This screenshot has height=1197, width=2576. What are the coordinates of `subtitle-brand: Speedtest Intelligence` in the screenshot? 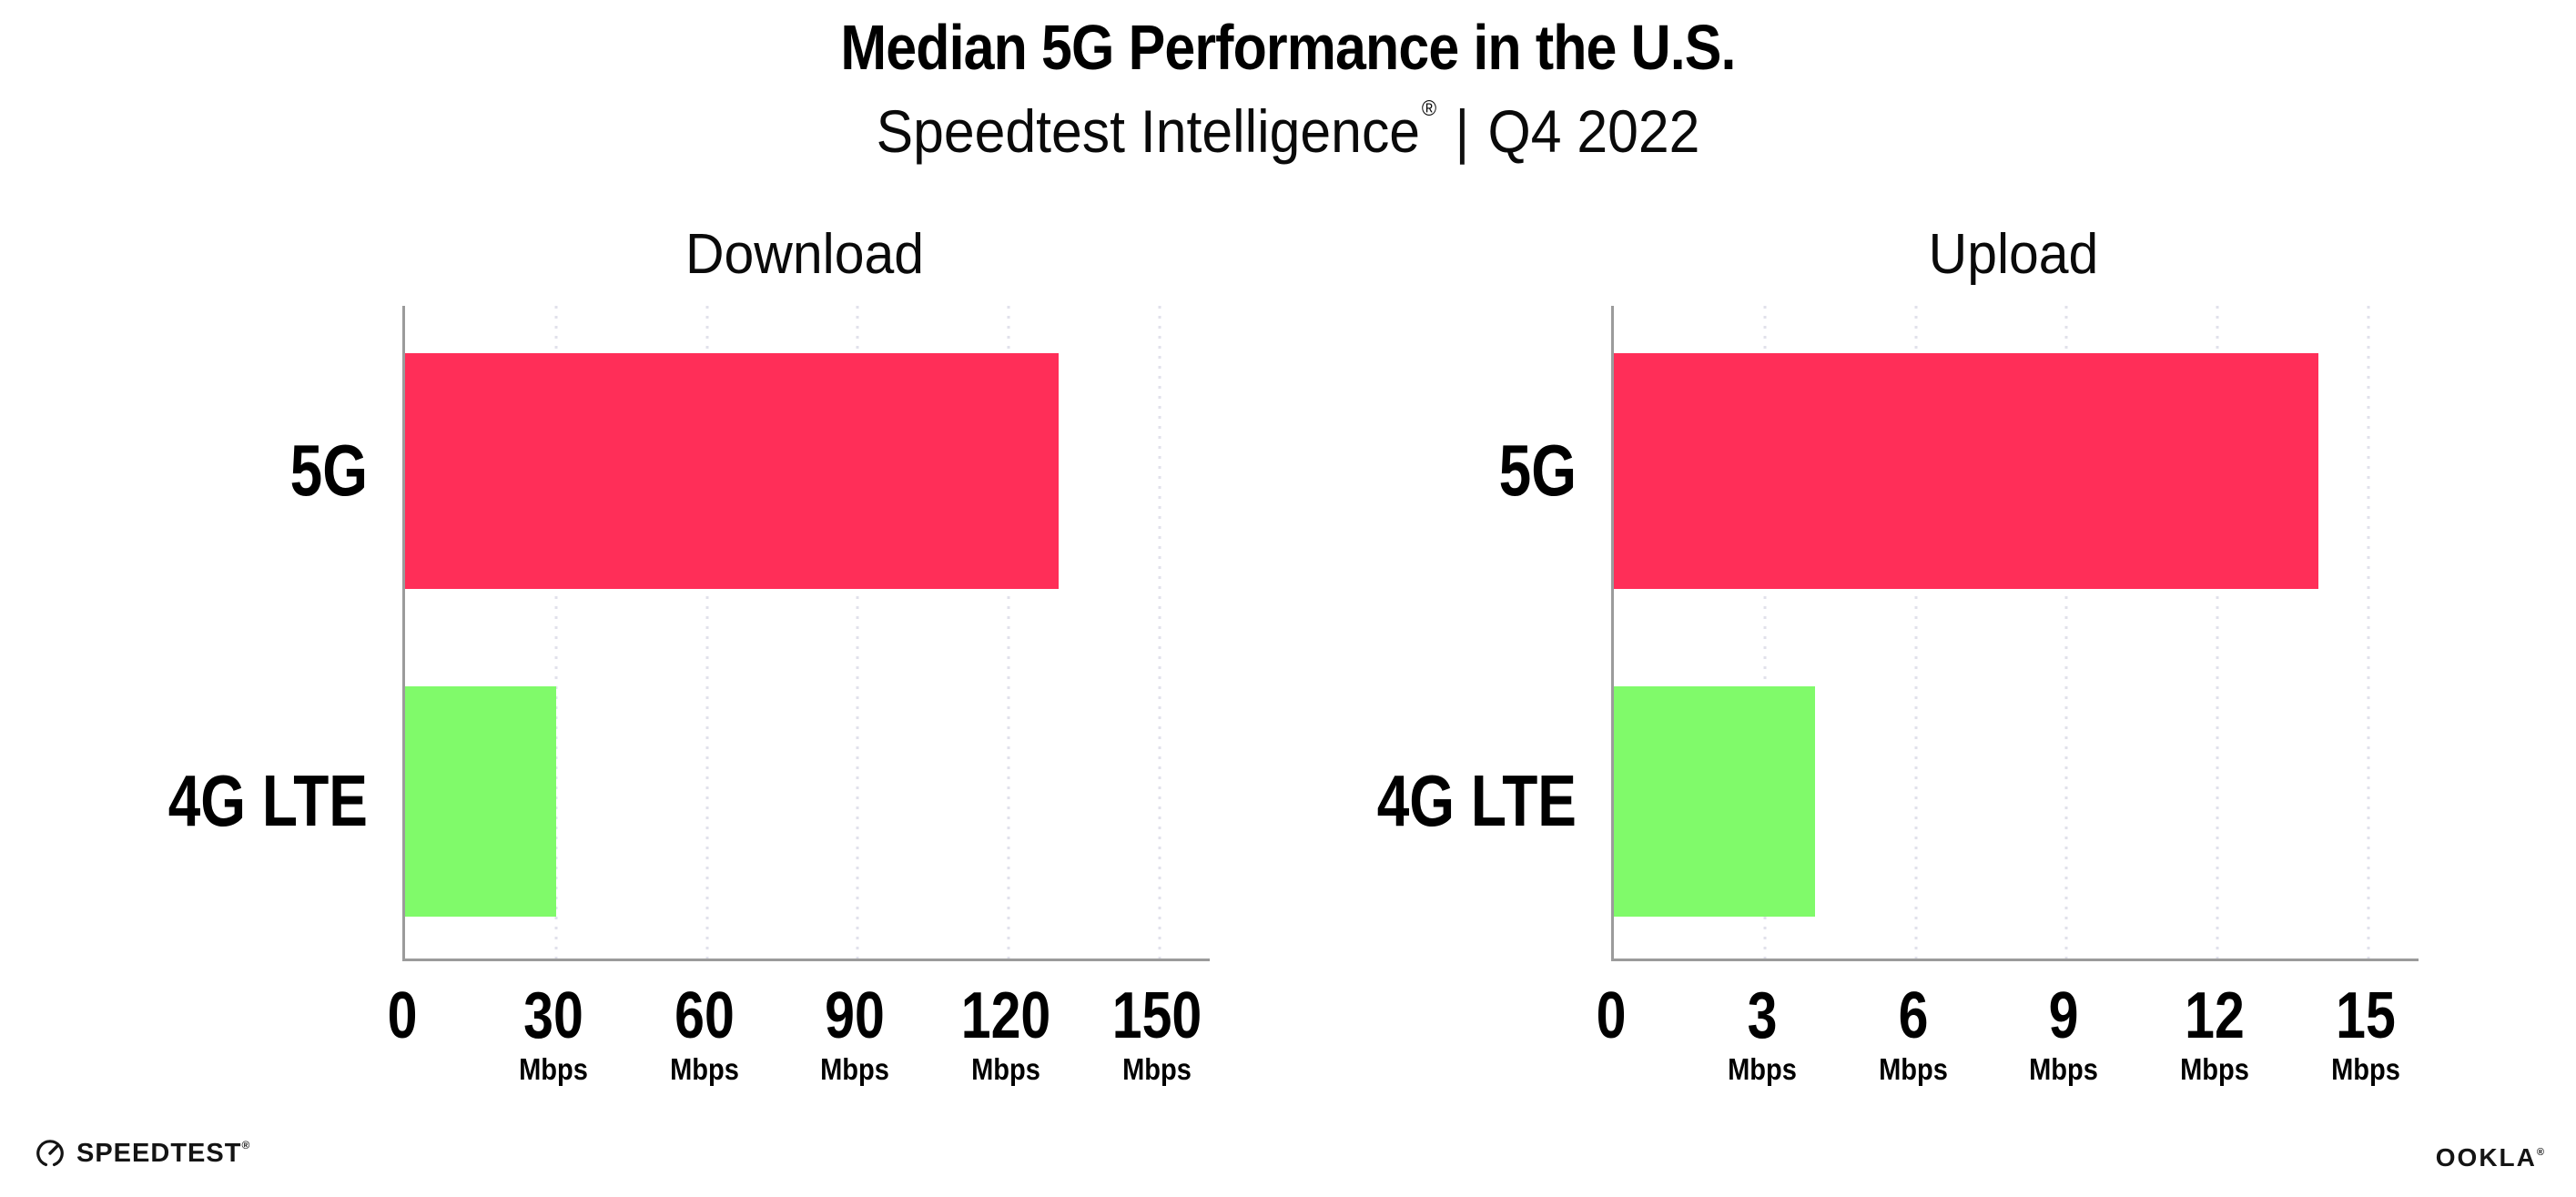 It's located at (1148, 131).